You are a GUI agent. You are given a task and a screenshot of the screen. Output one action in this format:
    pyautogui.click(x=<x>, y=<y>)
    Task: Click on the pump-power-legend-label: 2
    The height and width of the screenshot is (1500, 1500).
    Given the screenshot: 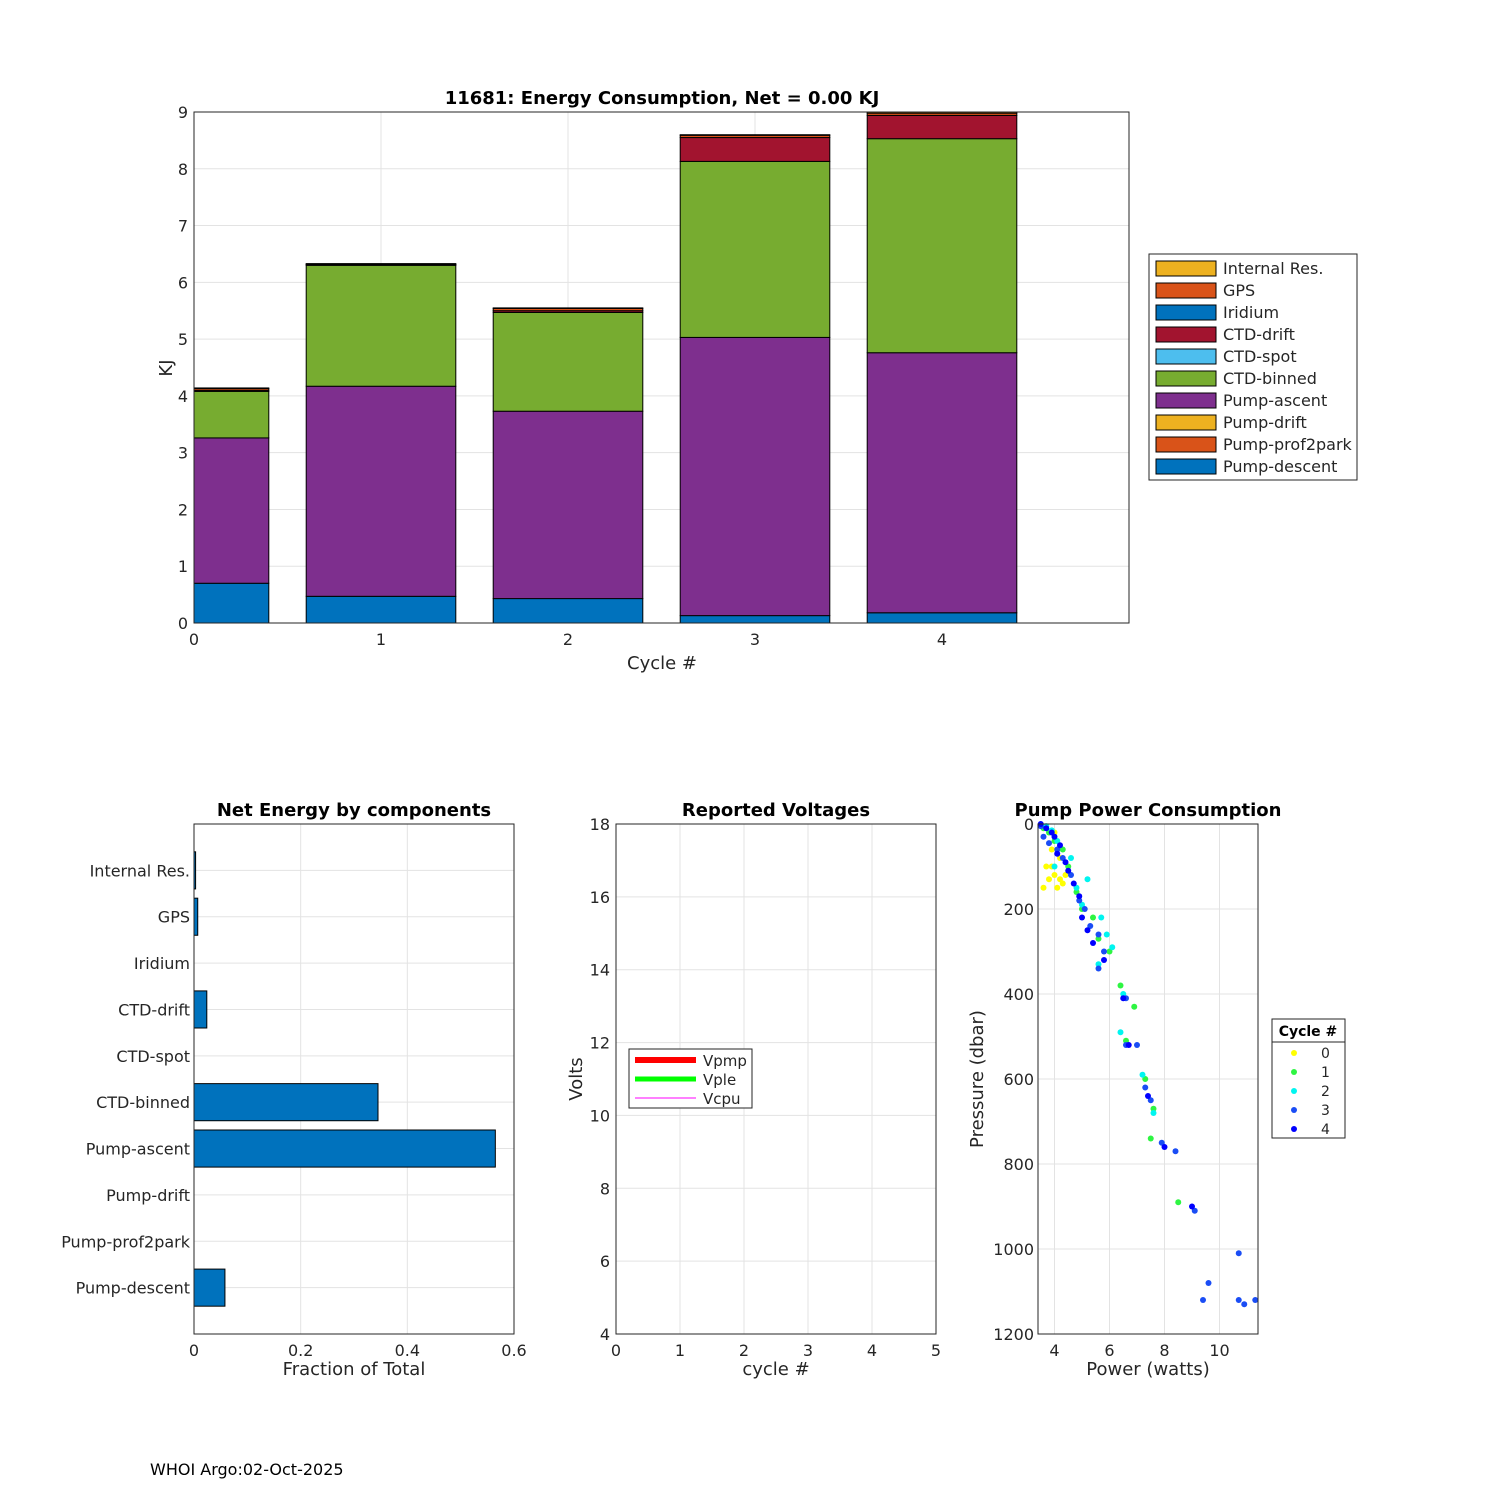 What is the action you would take?
    pyautogui.click(x=1325, y=1092)
    